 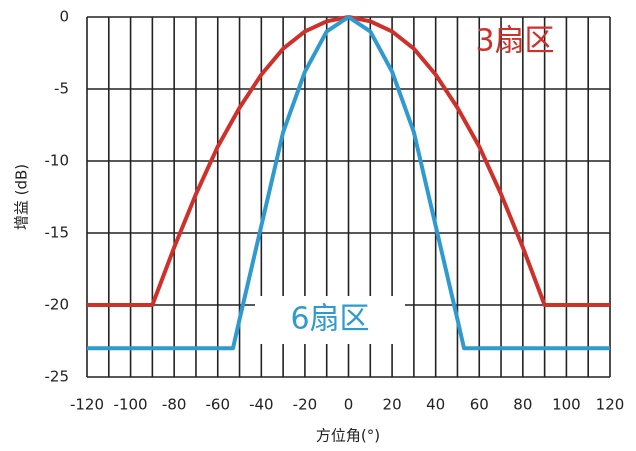 I want to click on y-tick-label: 0, so click(x=64, y=17).